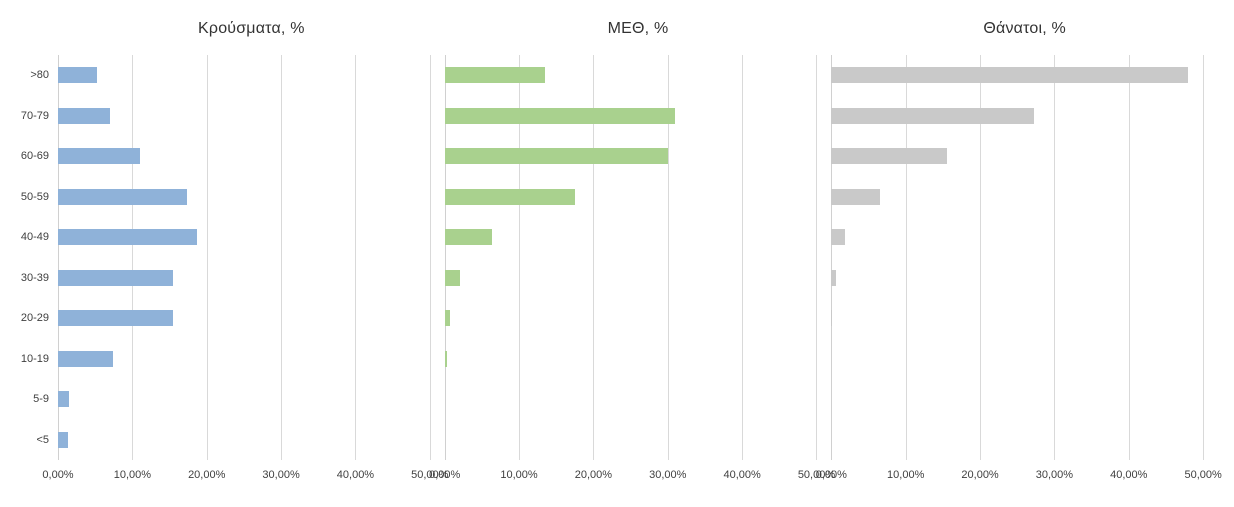 The height and width of the screenshot is (507, 1234). Describe the element at coordinates (34, 358) in the screenshot. I see `category-label: 10-19` at that location.